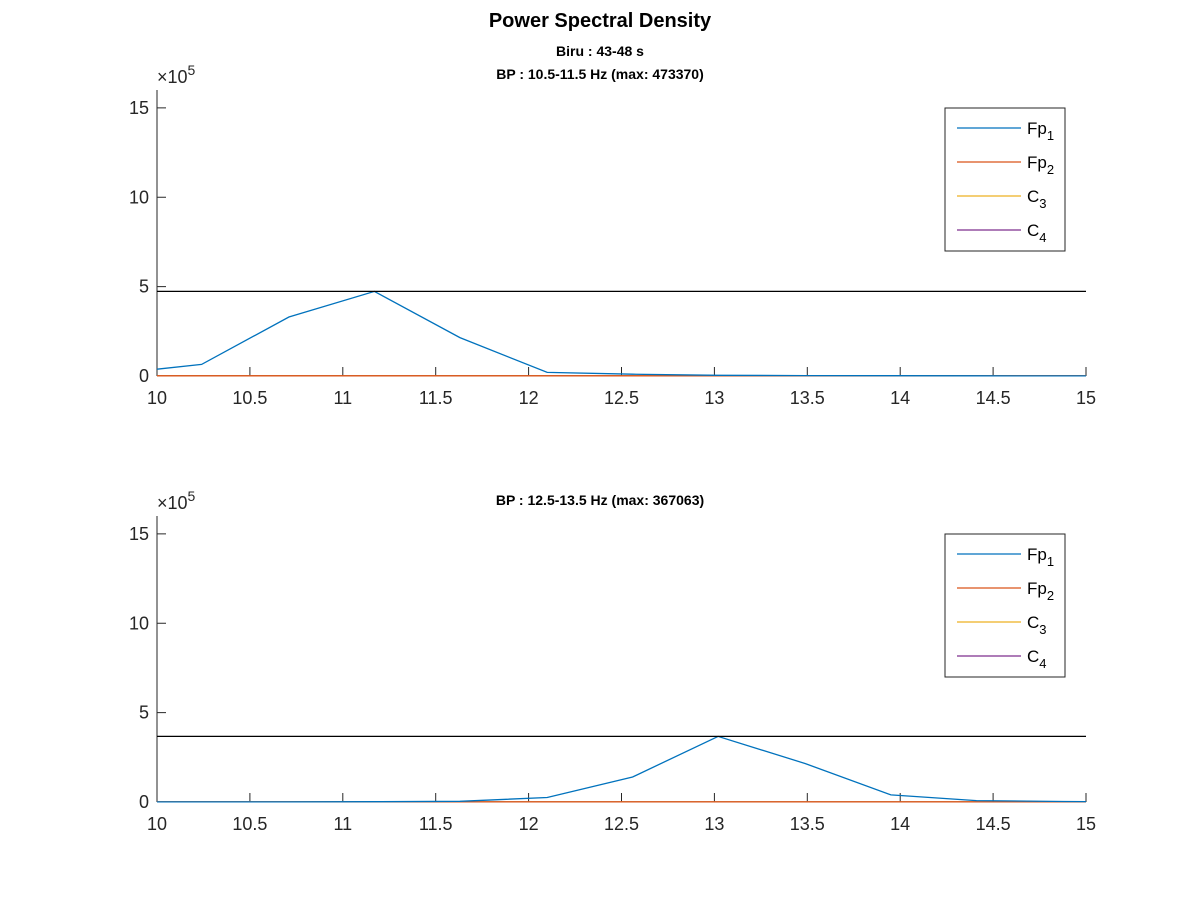 The image size is (1200, 900). What do you see at coordinates (600, 500) in the screenshot?
I see `plot2-subtitle-line1: BP : 12.5-13.5 Hz (max: 367063)` at bounding box center [600, 500].